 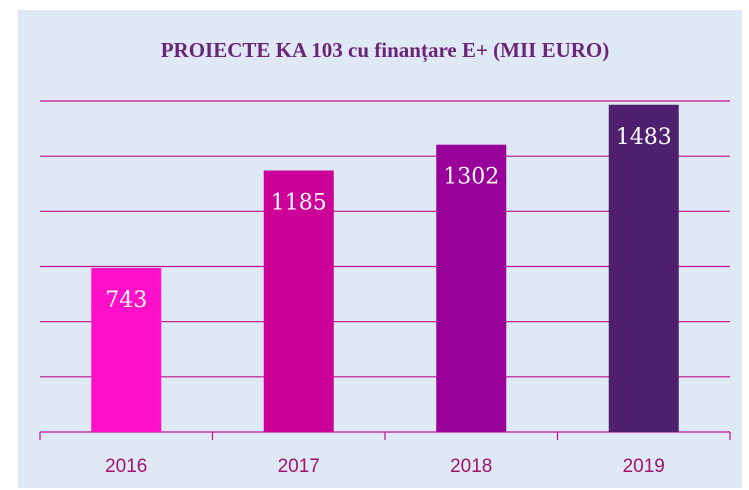 I want to click on value-label: 1483, so click(x=644, y=137).